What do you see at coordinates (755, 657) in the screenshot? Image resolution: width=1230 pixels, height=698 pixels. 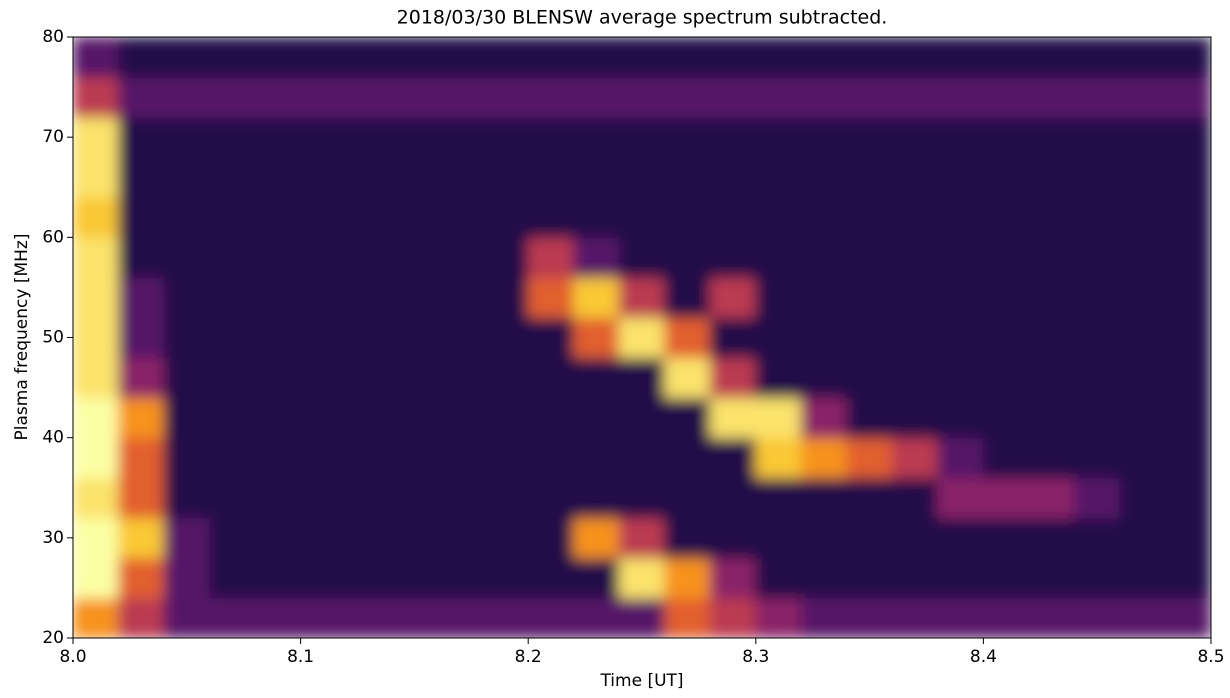 I see `x-tick-label: 8.3` at bounding box center [755, 657].